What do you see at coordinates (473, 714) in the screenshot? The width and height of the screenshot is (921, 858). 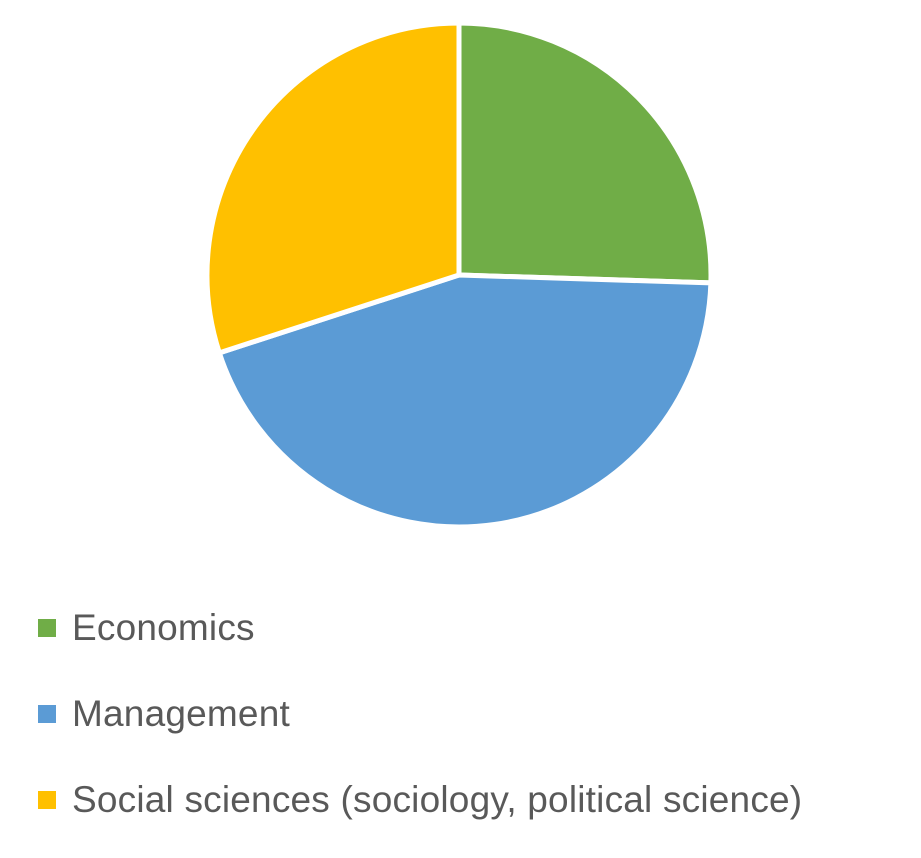 I see `legend-item-management: Management` at bounding box center [473, 714].